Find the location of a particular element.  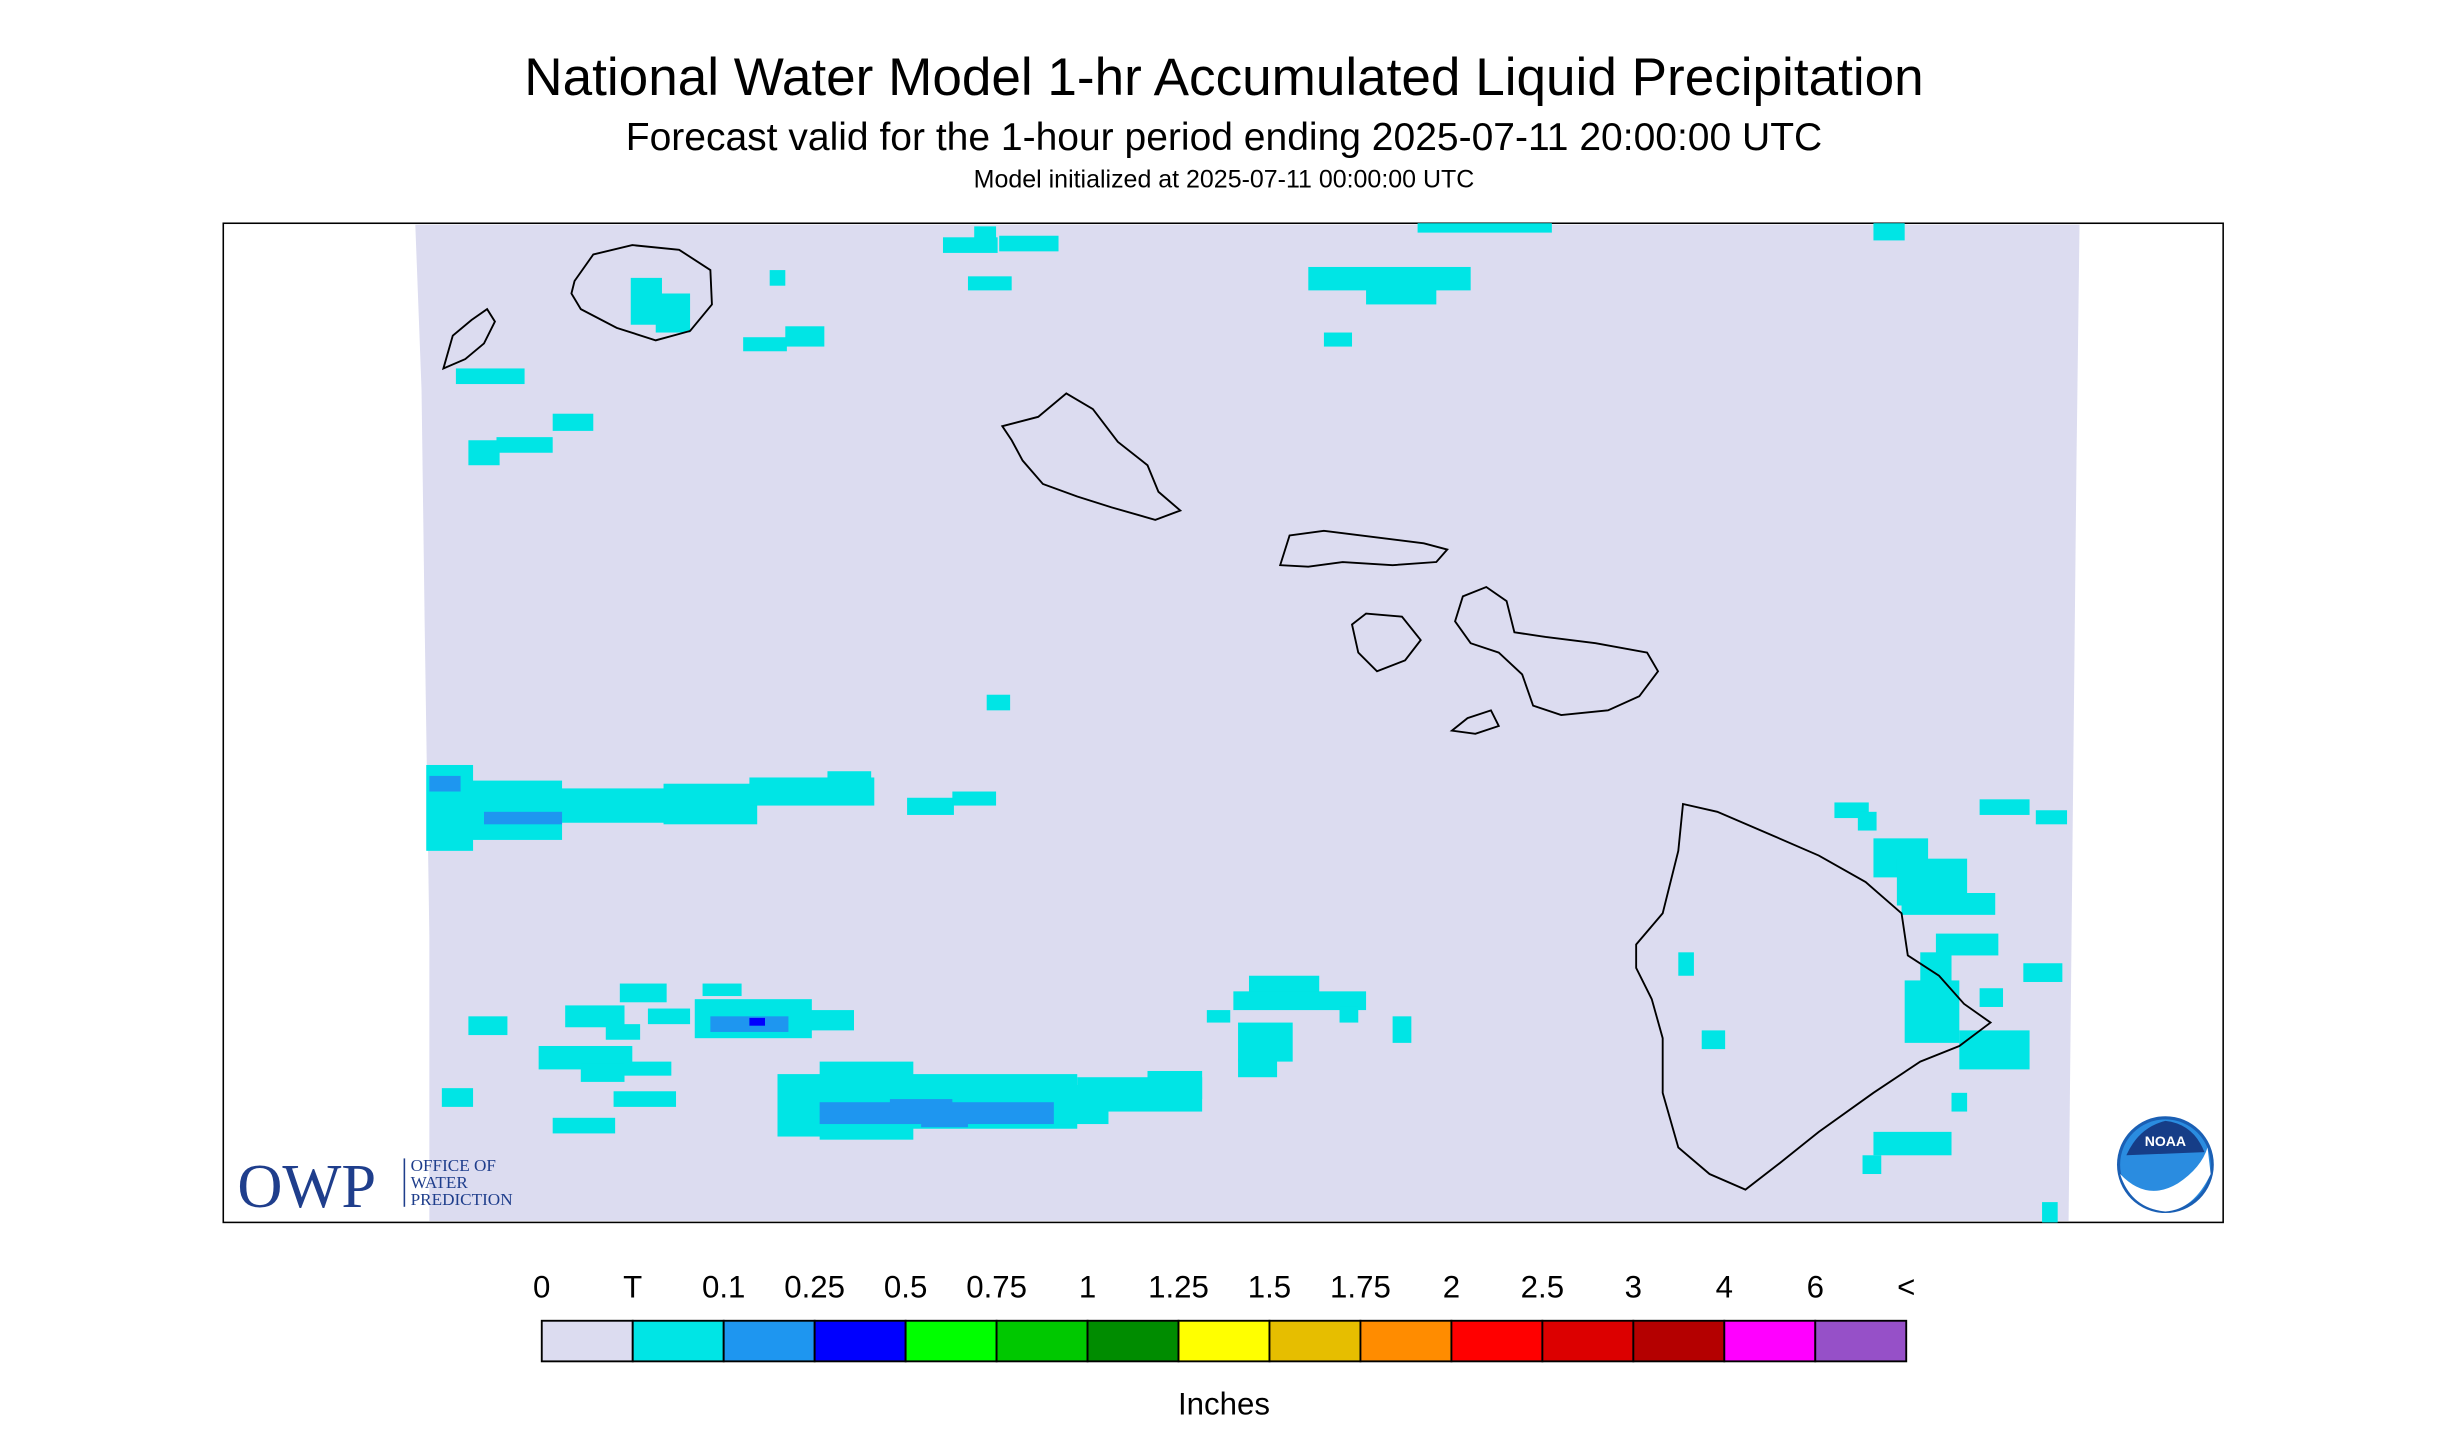

legend-label: 1.75 is located at coordinates (1360, 1286).